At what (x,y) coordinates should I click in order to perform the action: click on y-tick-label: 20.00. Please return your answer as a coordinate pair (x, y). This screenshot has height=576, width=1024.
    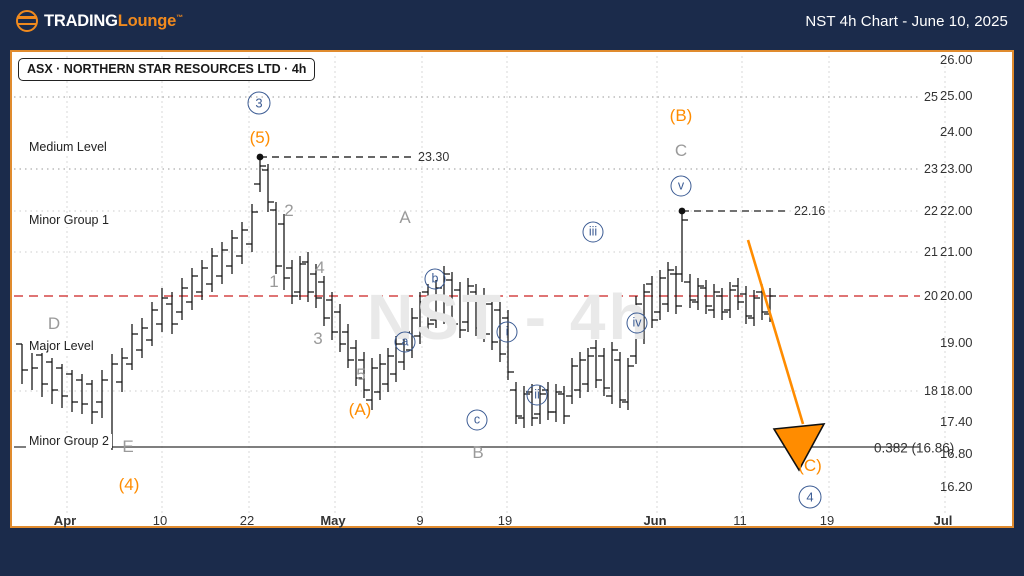
    Looking at the image, I should click on (956, 295).